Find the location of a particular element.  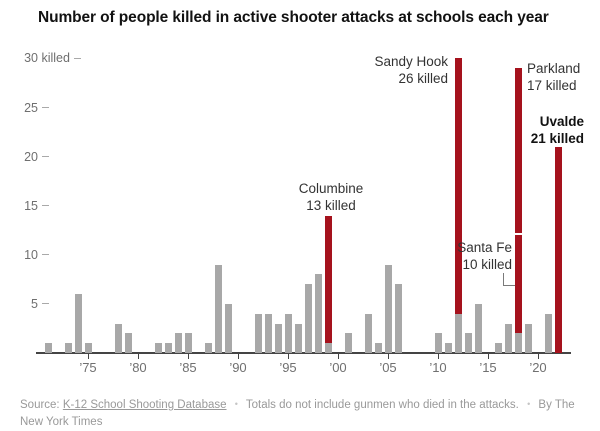

bar-1994 is located at coordinates (278, 338).